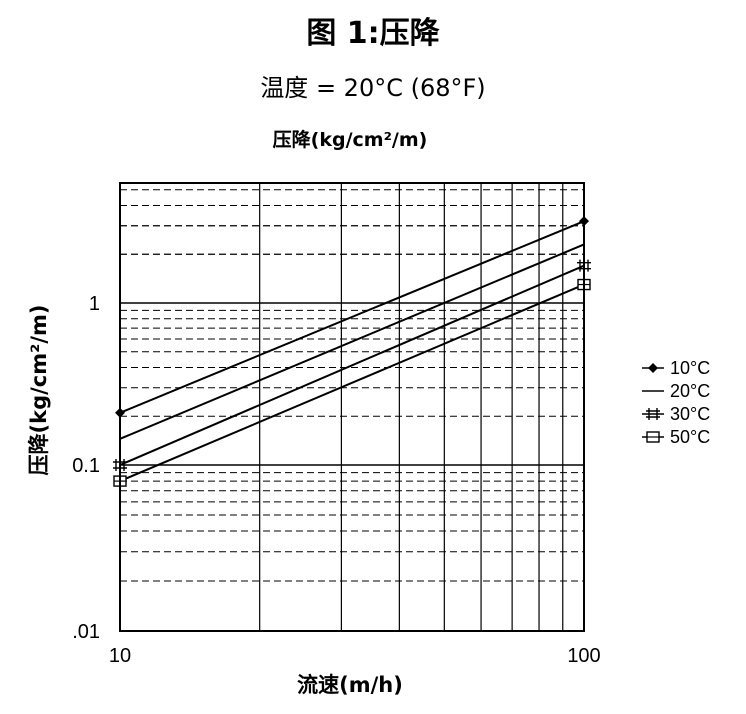  Describe the element at coordinates (690, 437) in the screenshot. I see `legend-label-3: 50°C` at that location.